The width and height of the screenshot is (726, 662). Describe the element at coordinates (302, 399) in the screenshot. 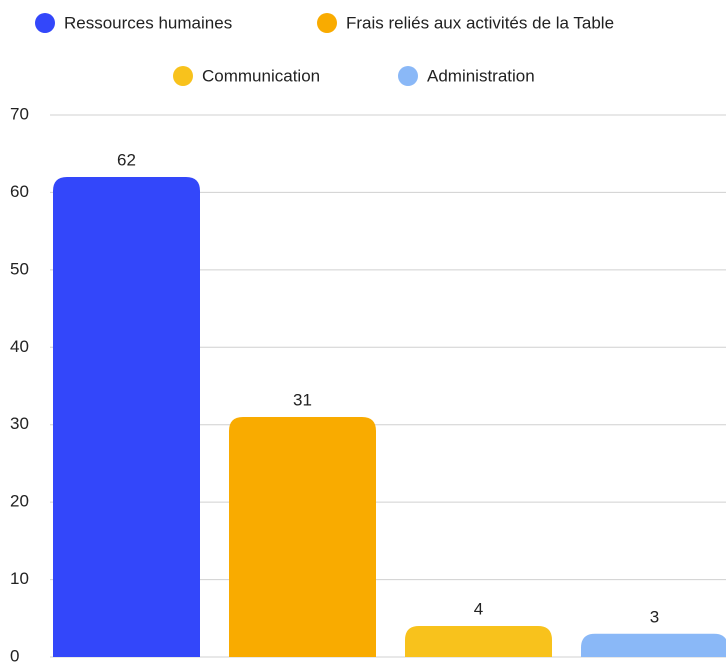

I see `value-label: 31` at that location.